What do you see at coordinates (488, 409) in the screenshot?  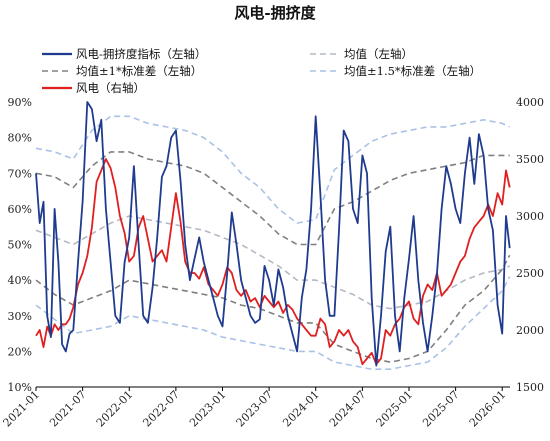 I see `x-tick-label: 2026-01` at bounding box center [488, 409].